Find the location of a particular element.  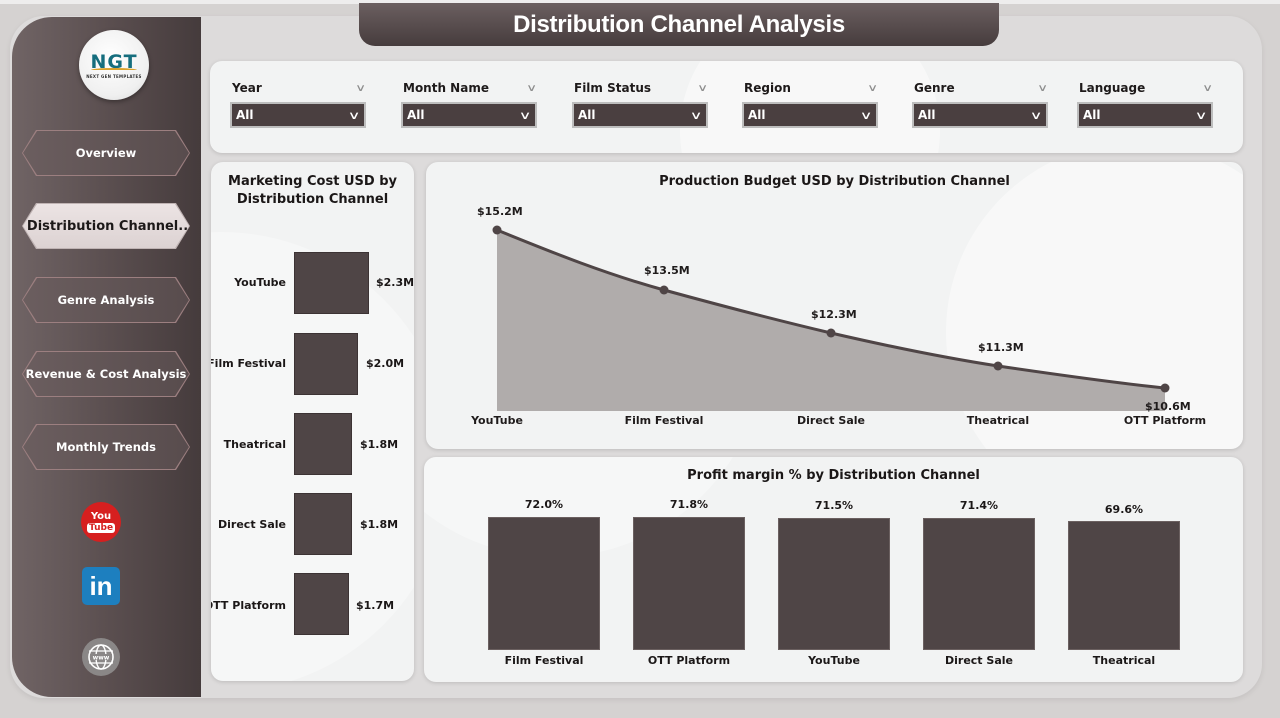

language-dropdown: All ∨ is located at coordinates (1145, 115).